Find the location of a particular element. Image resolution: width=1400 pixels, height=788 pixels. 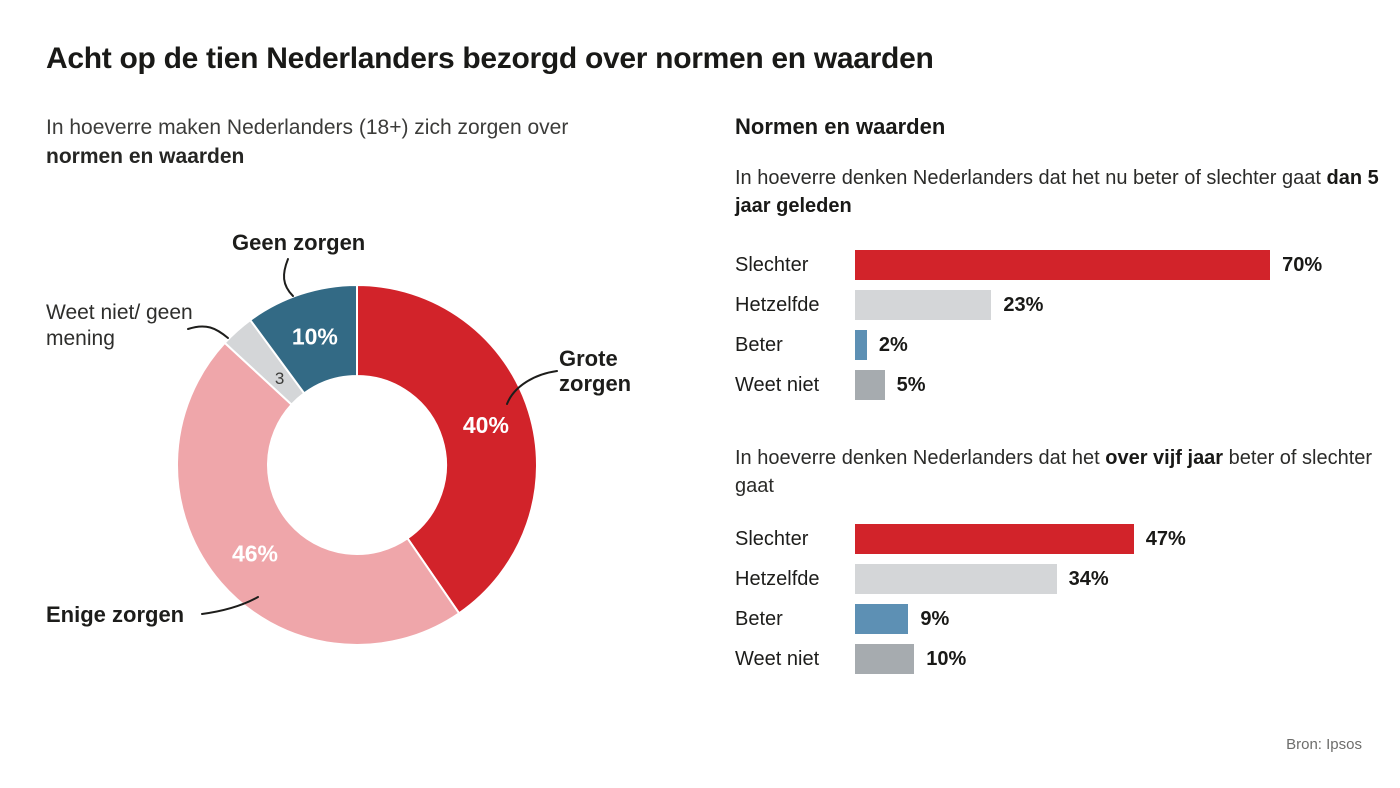

donut-value-label: 40% is located at coordinates (486, 425).